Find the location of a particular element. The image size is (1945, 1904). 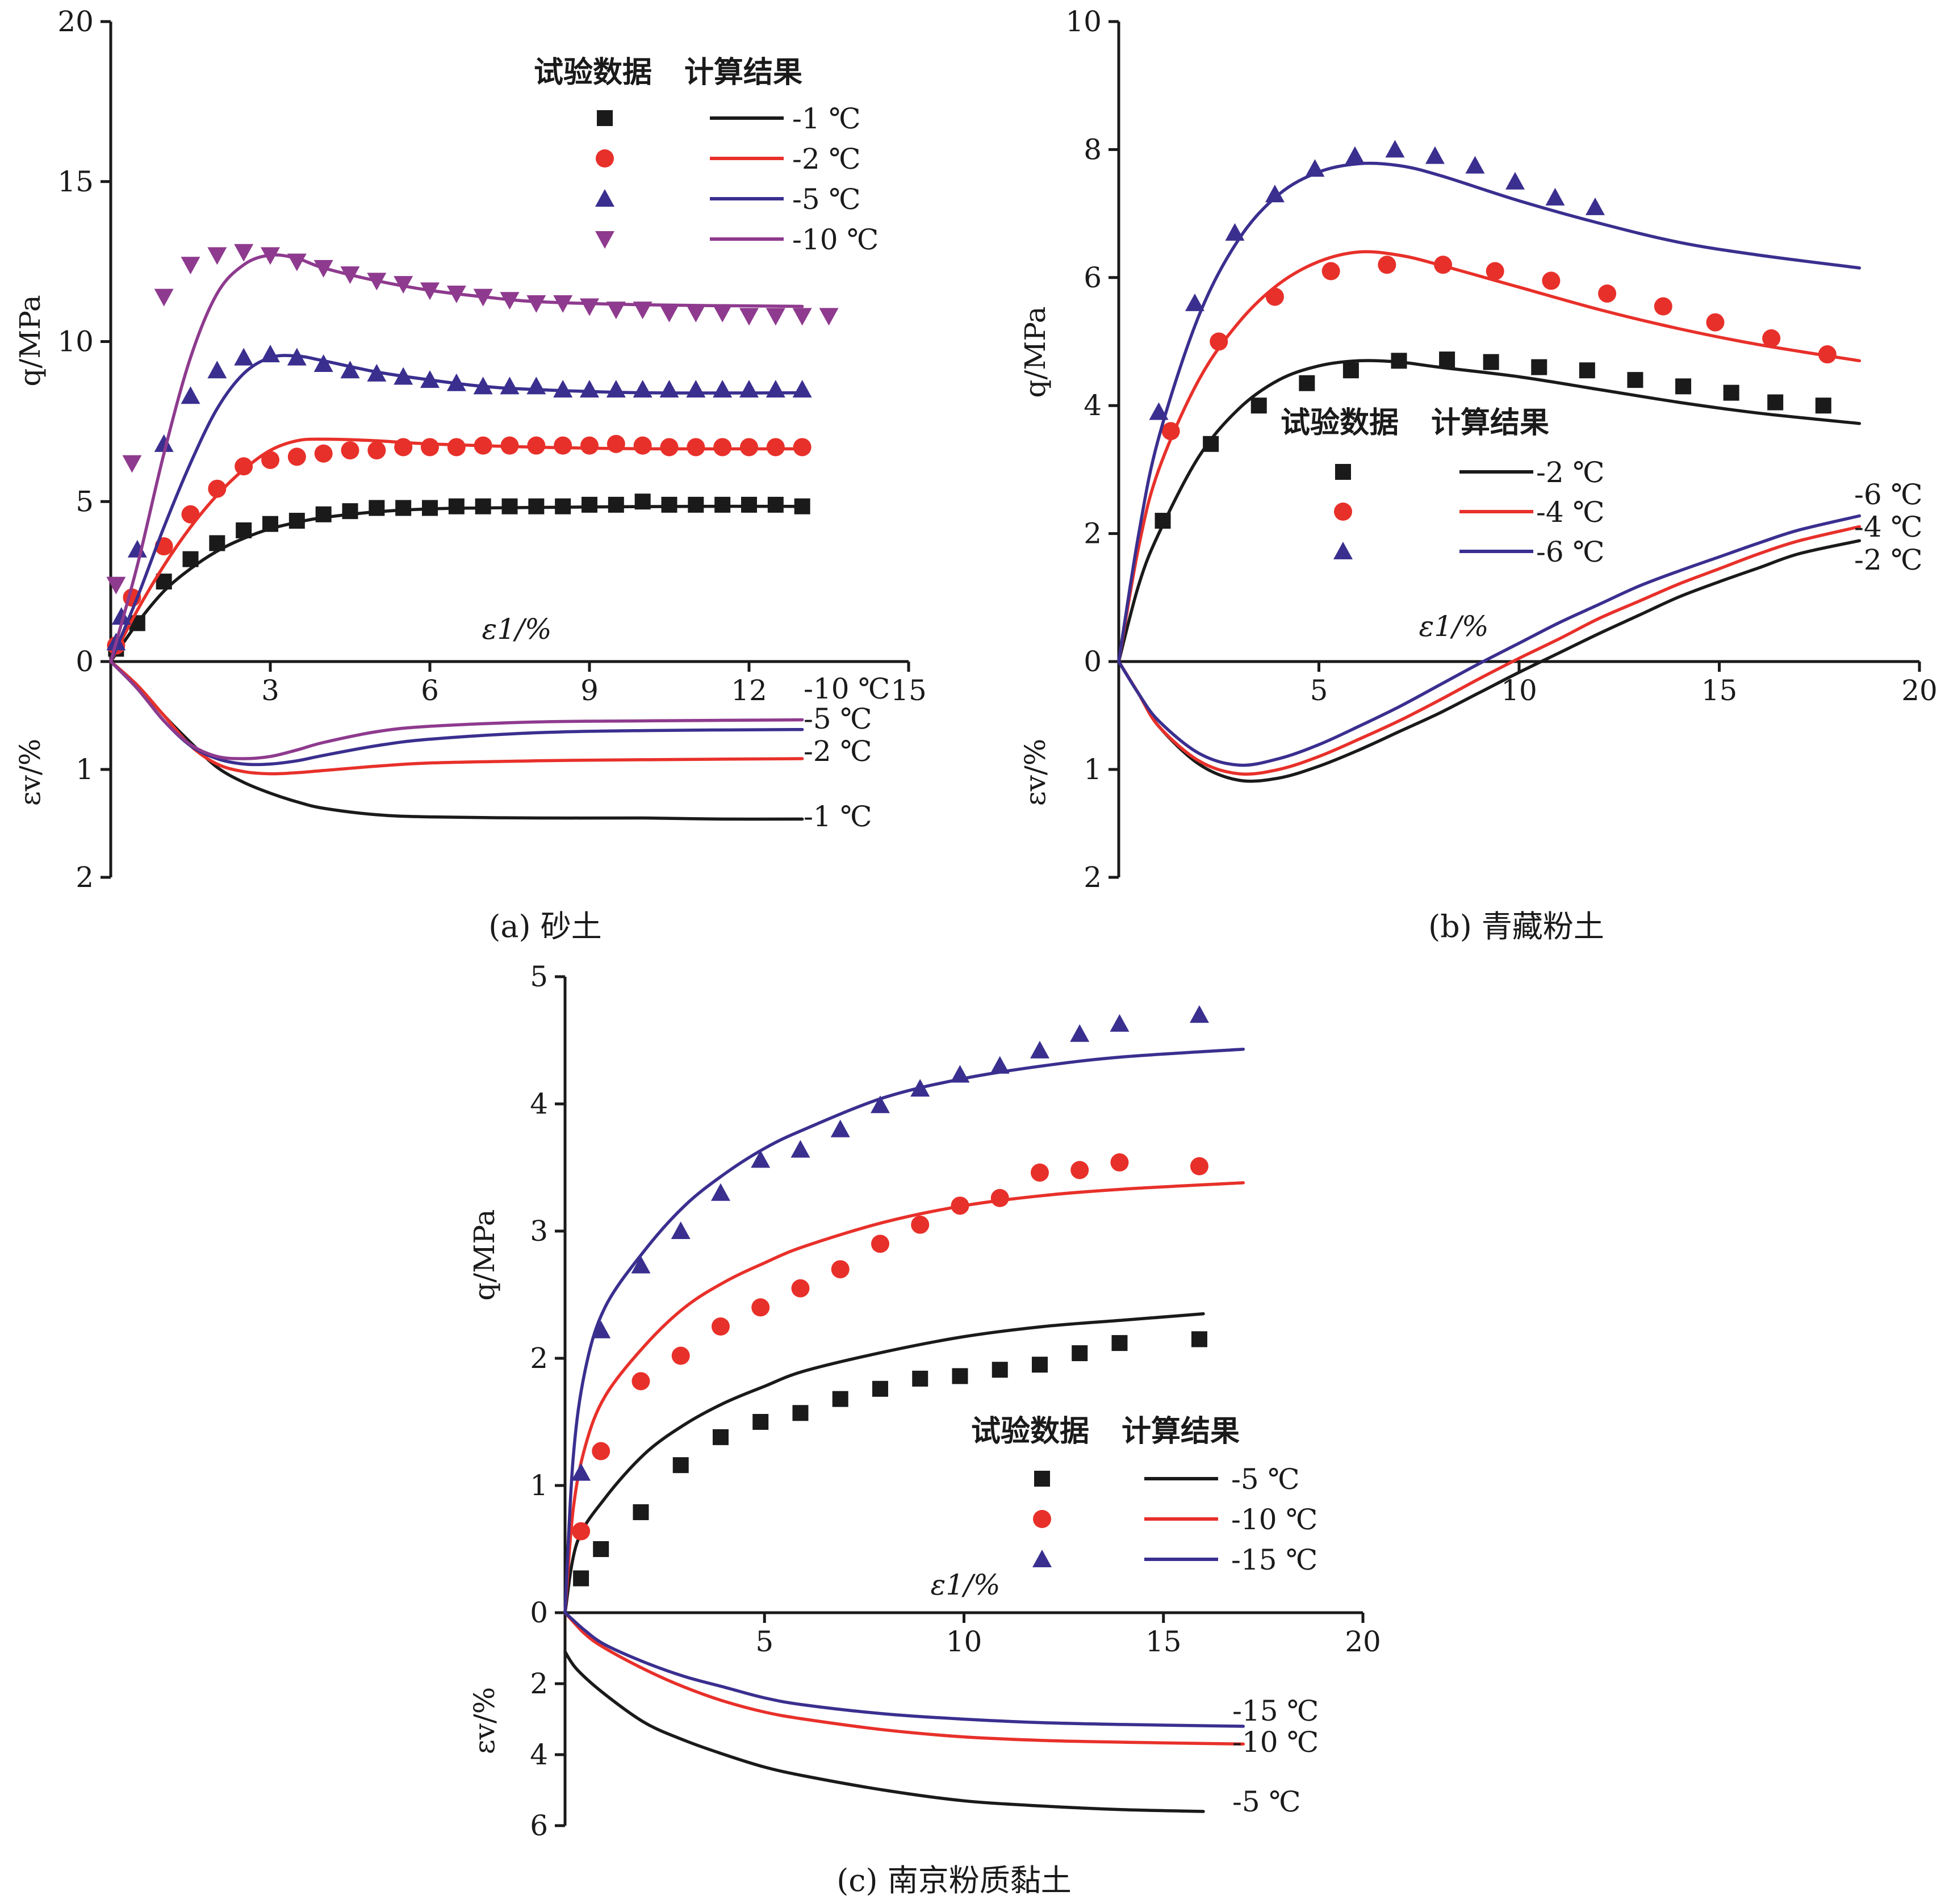

x-tick-label: 10 is located at coordinates (964, 1642).